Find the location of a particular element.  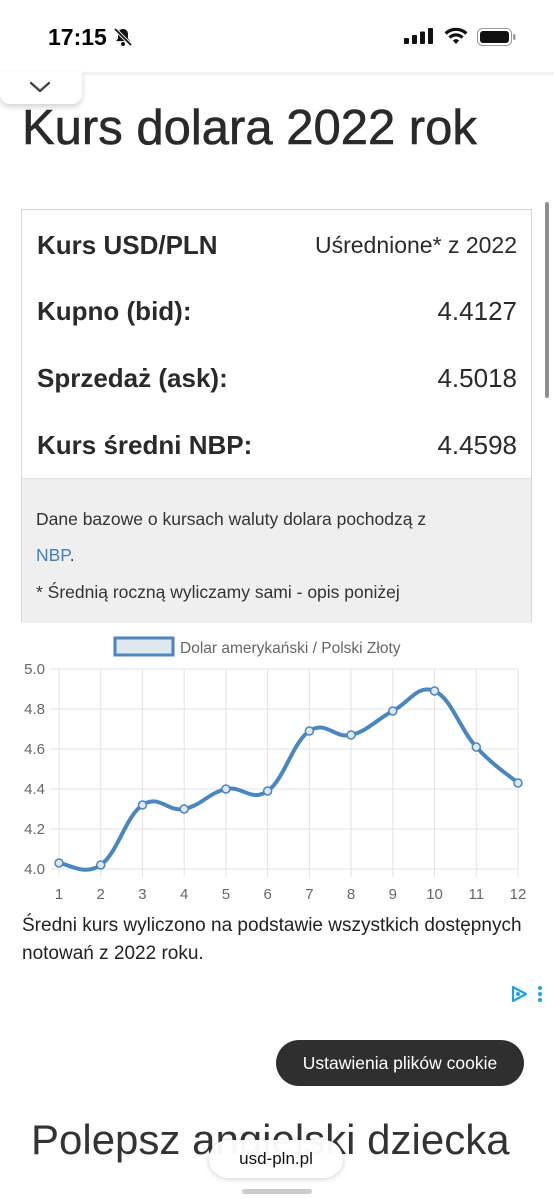

cookie-settings-button: Ustawienia plików cookie is located at coordinates (400, 1063).